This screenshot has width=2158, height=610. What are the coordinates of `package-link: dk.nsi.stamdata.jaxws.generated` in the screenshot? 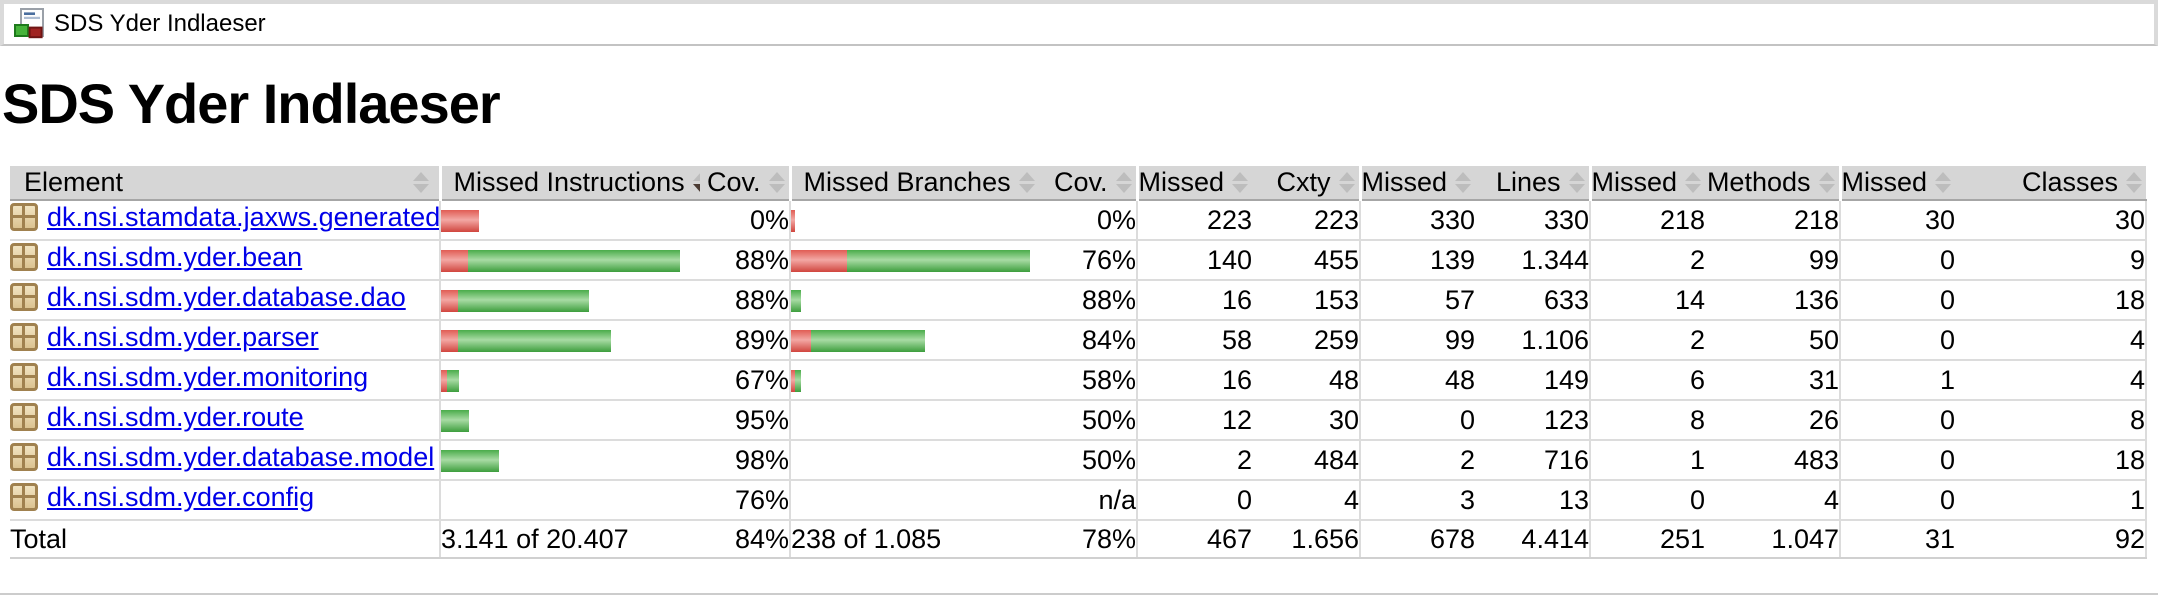 It's located at (225, 217).